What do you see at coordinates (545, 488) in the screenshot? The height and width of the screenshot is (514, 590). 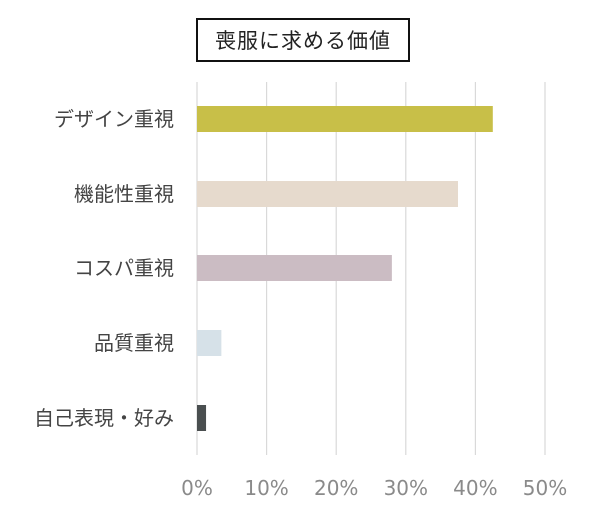 I see `x-tick-label: 50%` at bounding box center [545, 488].